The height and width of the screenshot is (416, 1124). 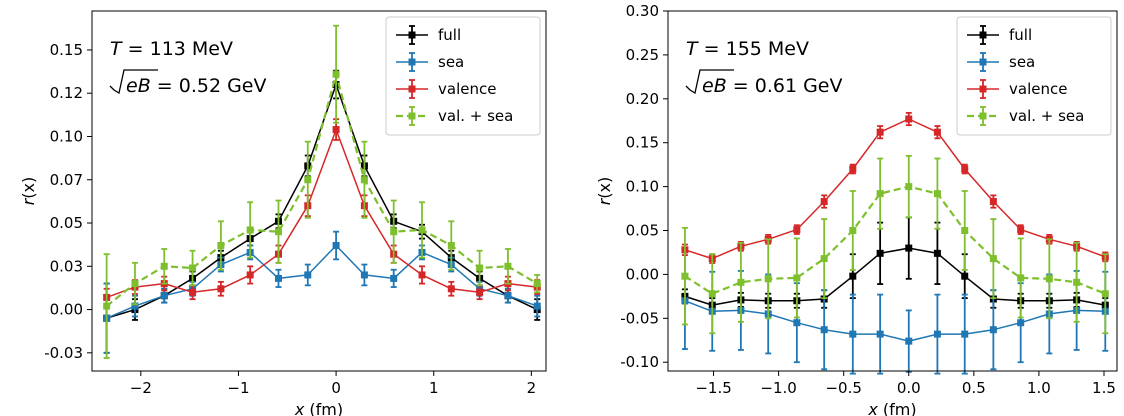 I want to click on chart1-field-value: = 0.52 GeV, so click(x=209, y=86).